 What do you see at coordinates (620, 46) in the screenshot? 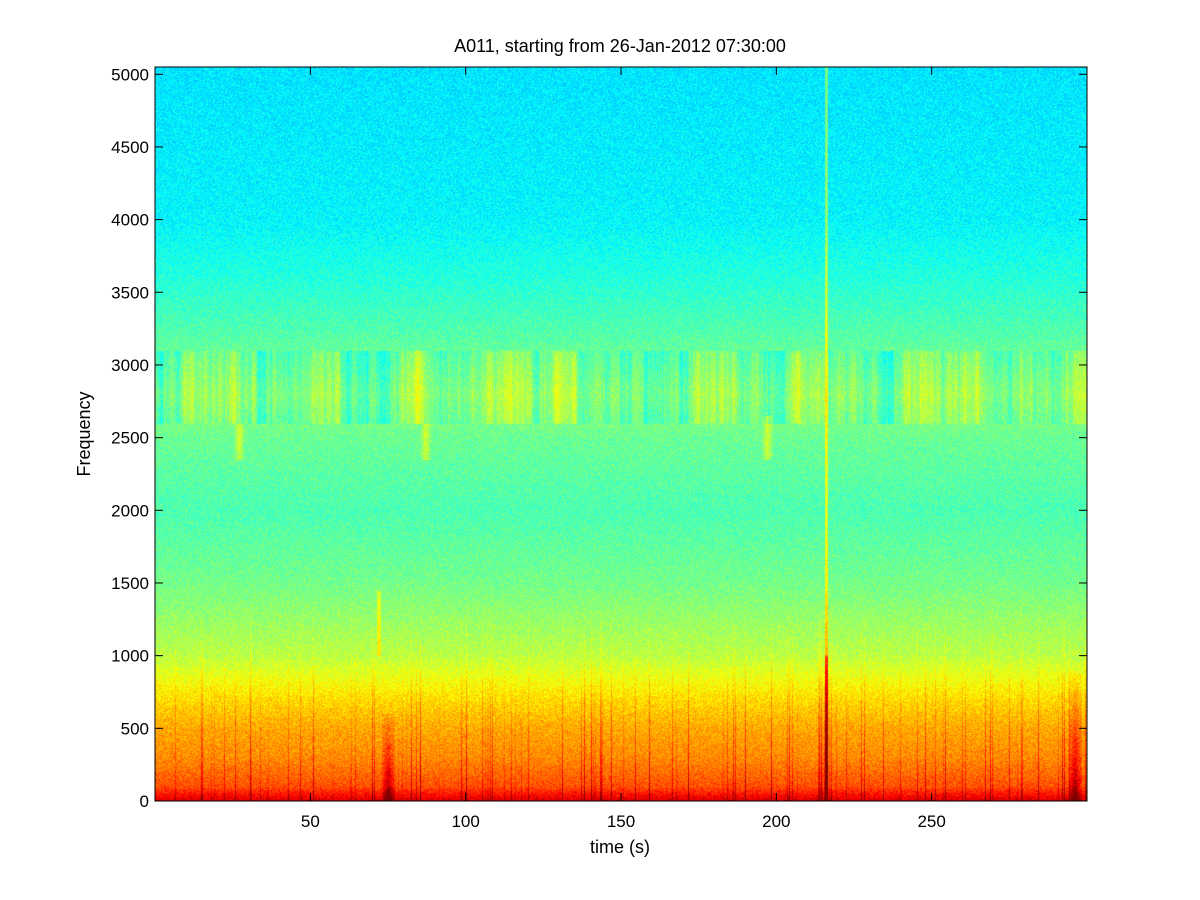
I see `chart-title: A011, starting from 26-Jan-2012 07:30:00` at bounding box center [620, 46].